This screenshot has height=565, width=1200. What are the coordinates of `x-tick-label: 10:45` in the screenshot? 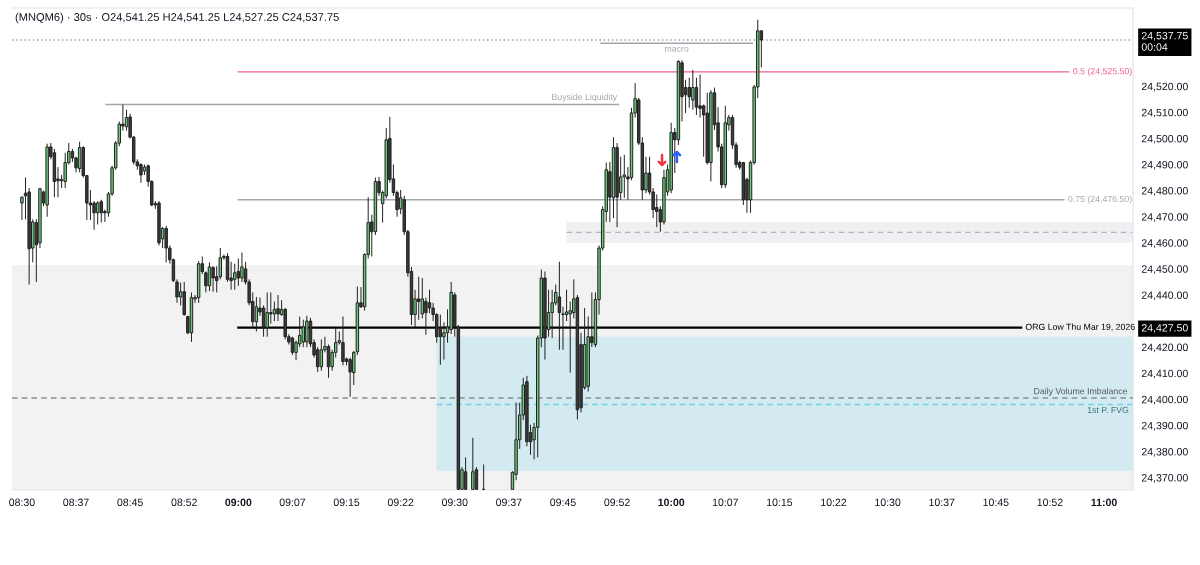 It's located at (996, 502).